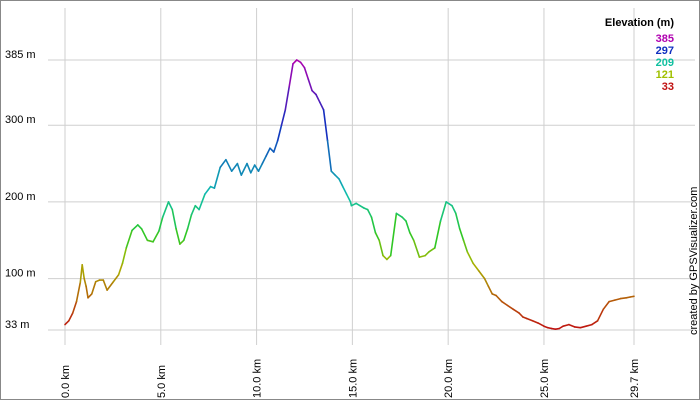 This screenshot has width=700, height=400. What do you see at coordinates (66, 381) in the screenshot?
I see `x-tick-label: 0.0 km` at bounding box center [66, 381].